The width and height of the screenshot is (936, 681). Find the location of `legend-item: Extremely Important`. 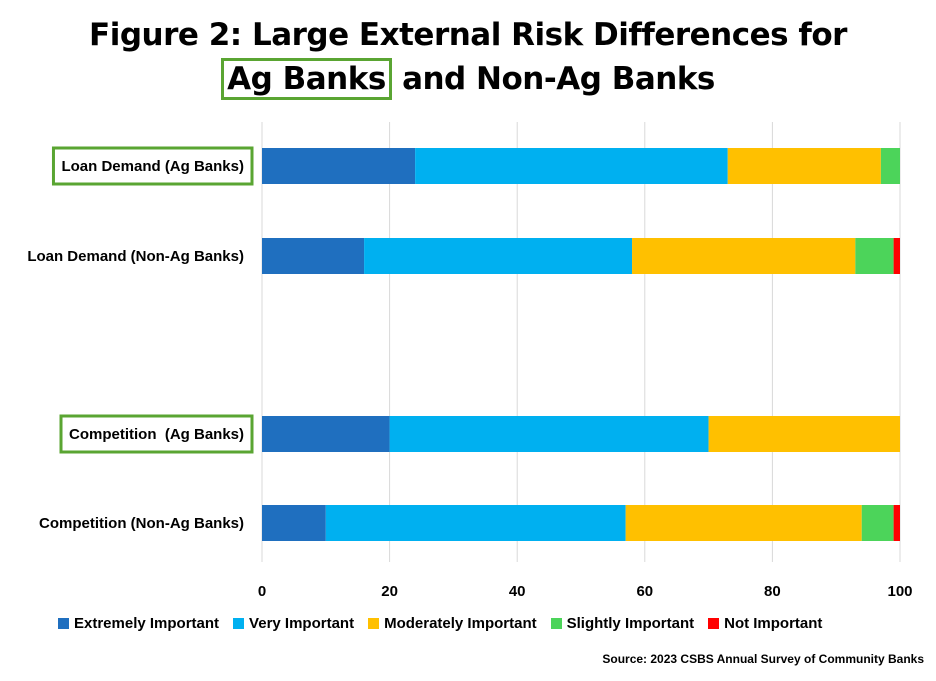

legend-item: Extremely Important is located at coordinates (138, 623).